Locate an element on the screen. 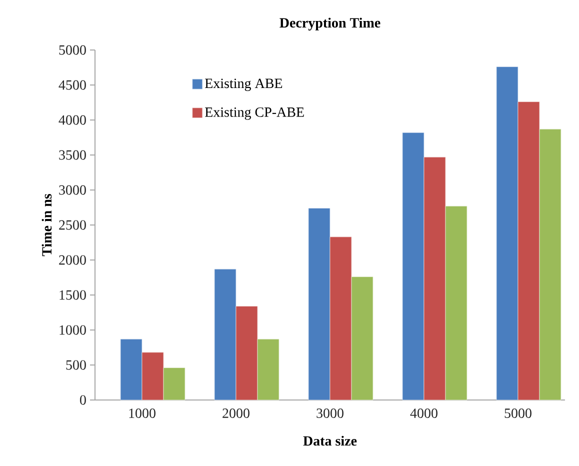  x-tick-label: 2000 is located at coordinates (236, 413).